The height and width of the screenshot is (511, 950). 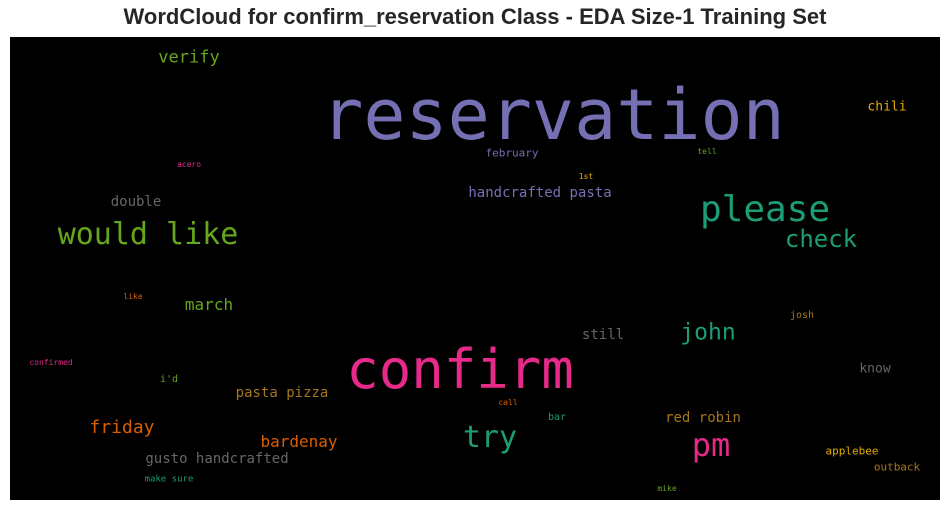 What do you see at coordinates (169, 379) in the screenshot?
I see `word-i-d: i'd` at bounding box center [169, 379].